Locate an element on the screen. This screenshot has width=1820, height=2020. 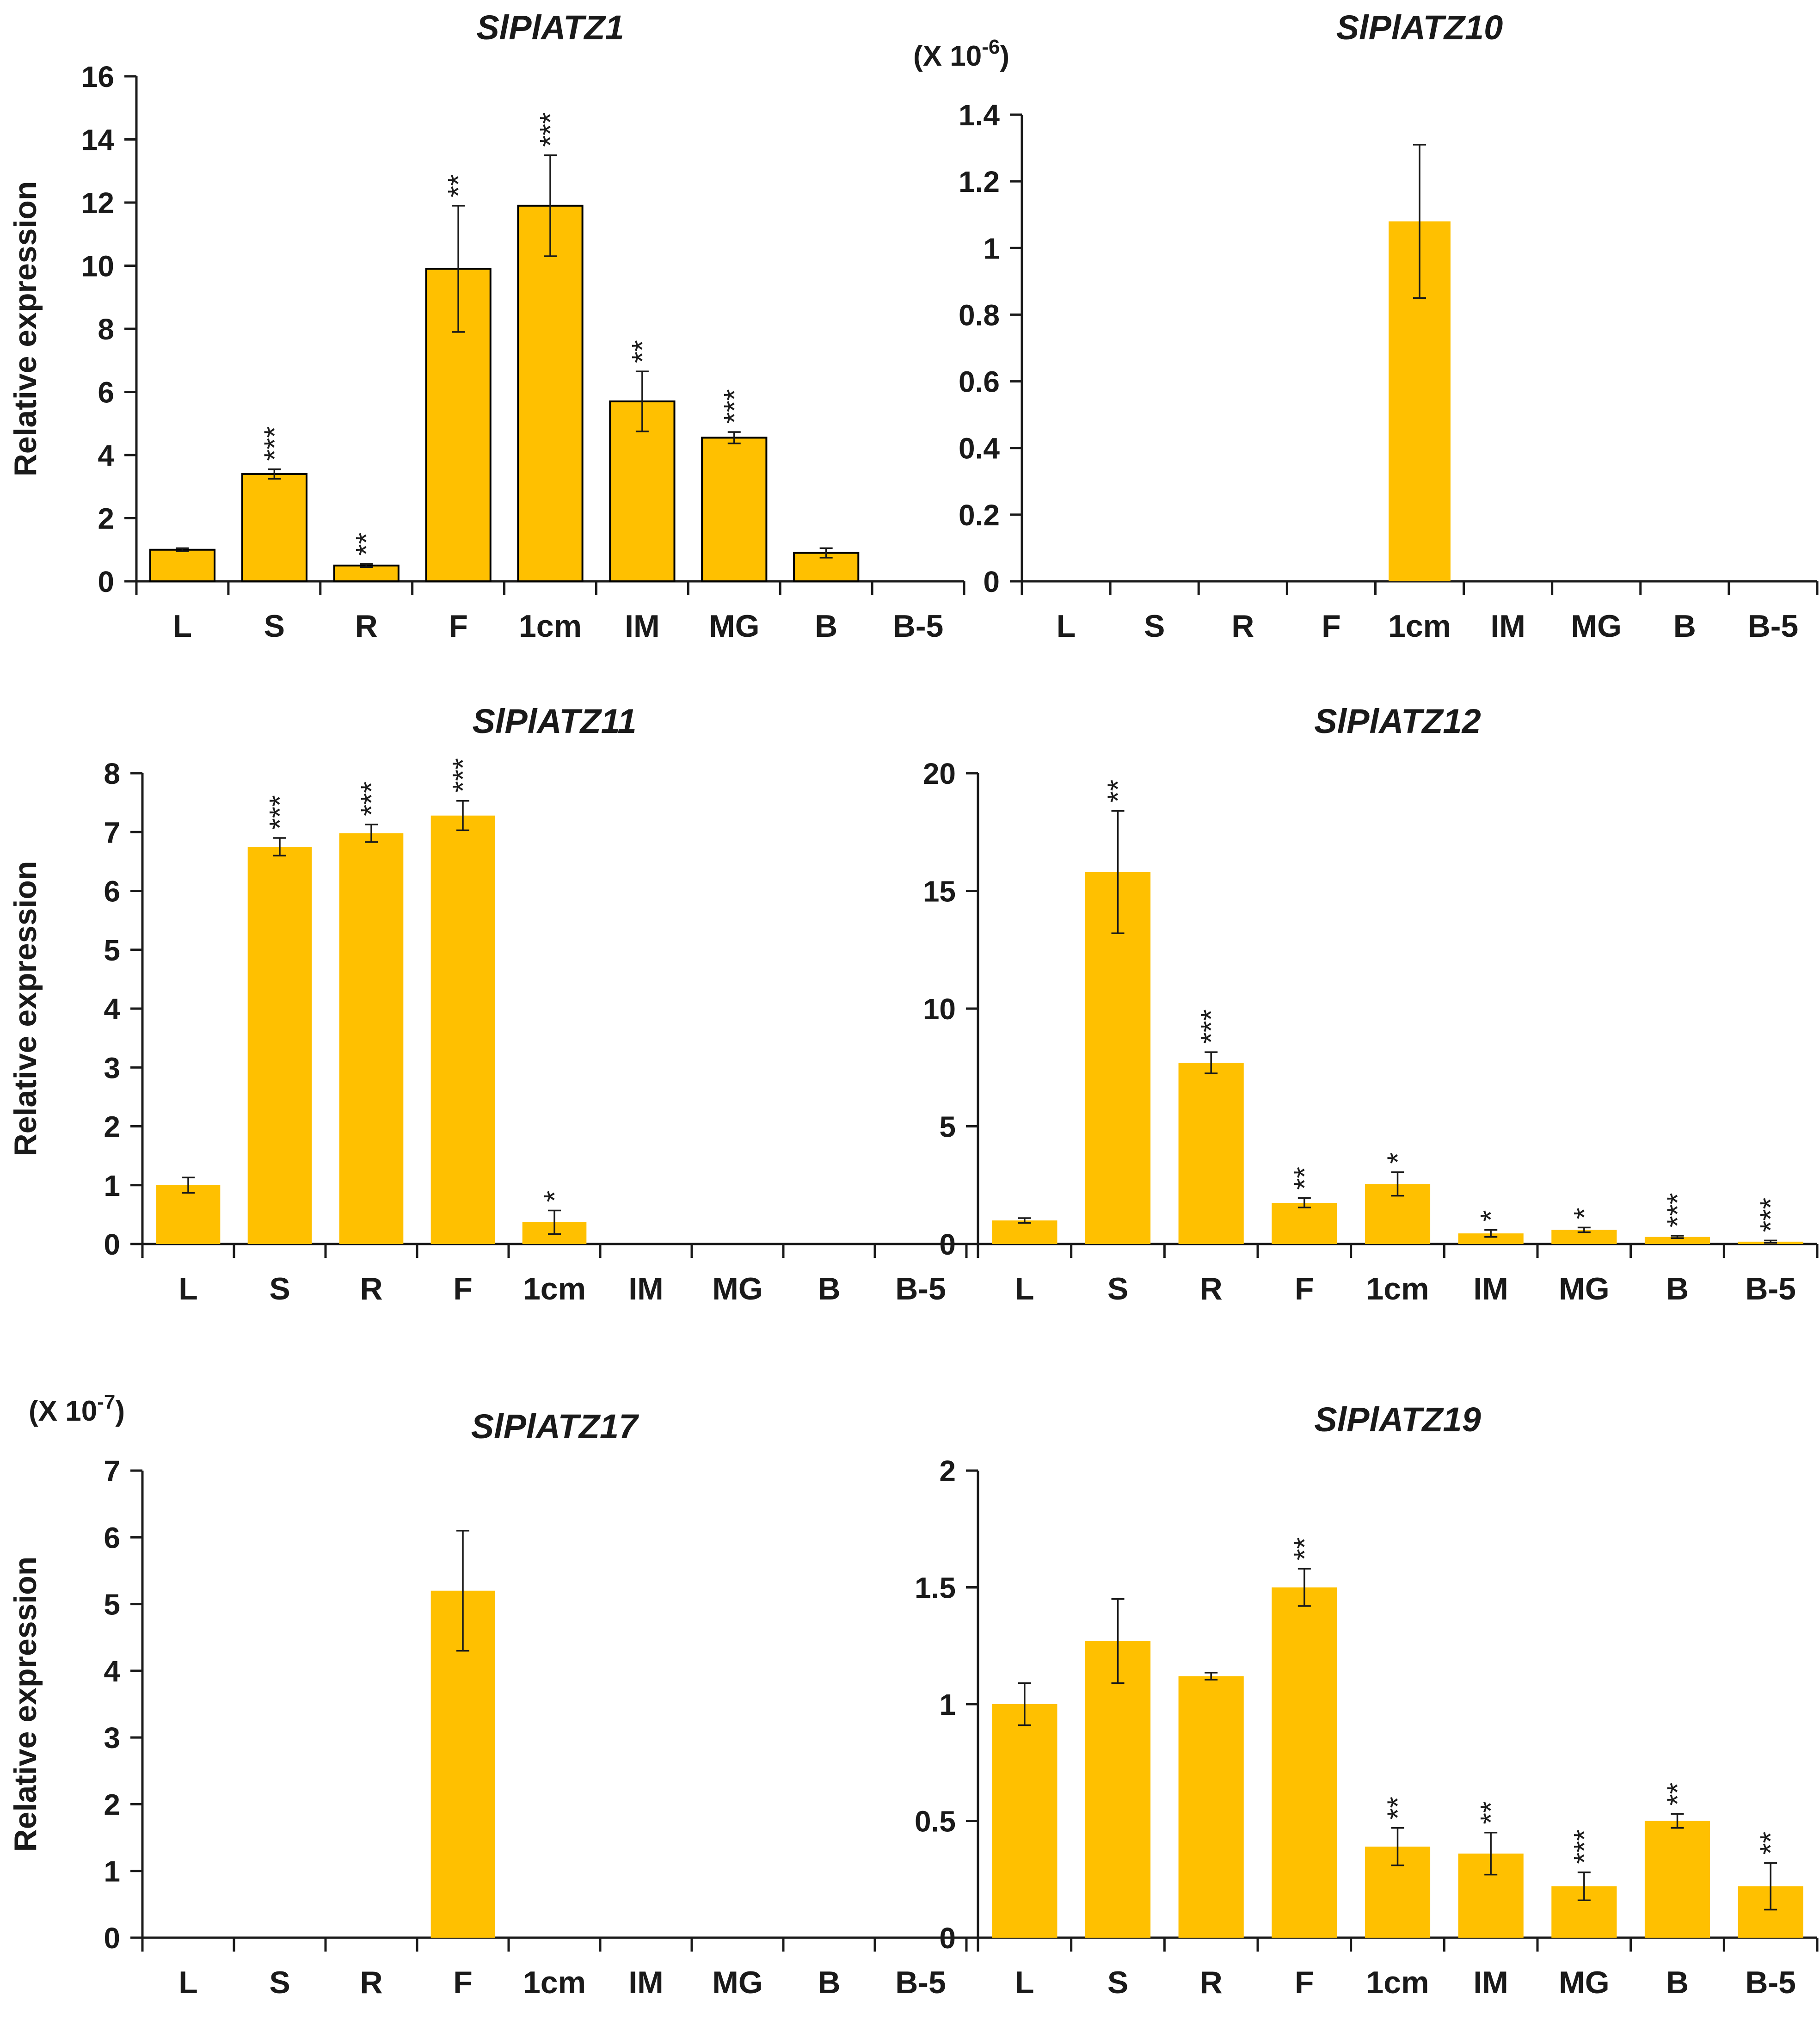
chart-title: SlPlATZ11 is located at coordinates (554, 721).